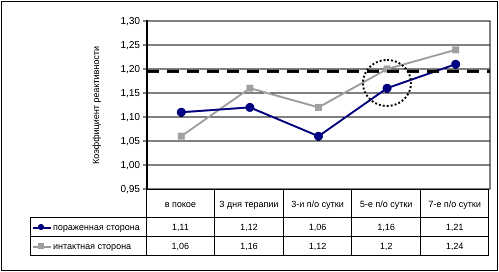 The width and height of the screenshot is (499, 272). What do you see at coordinates (130, 117) in the screenshot?
I see `y-tick-label: 1,10` at bounding box center [130, 117].